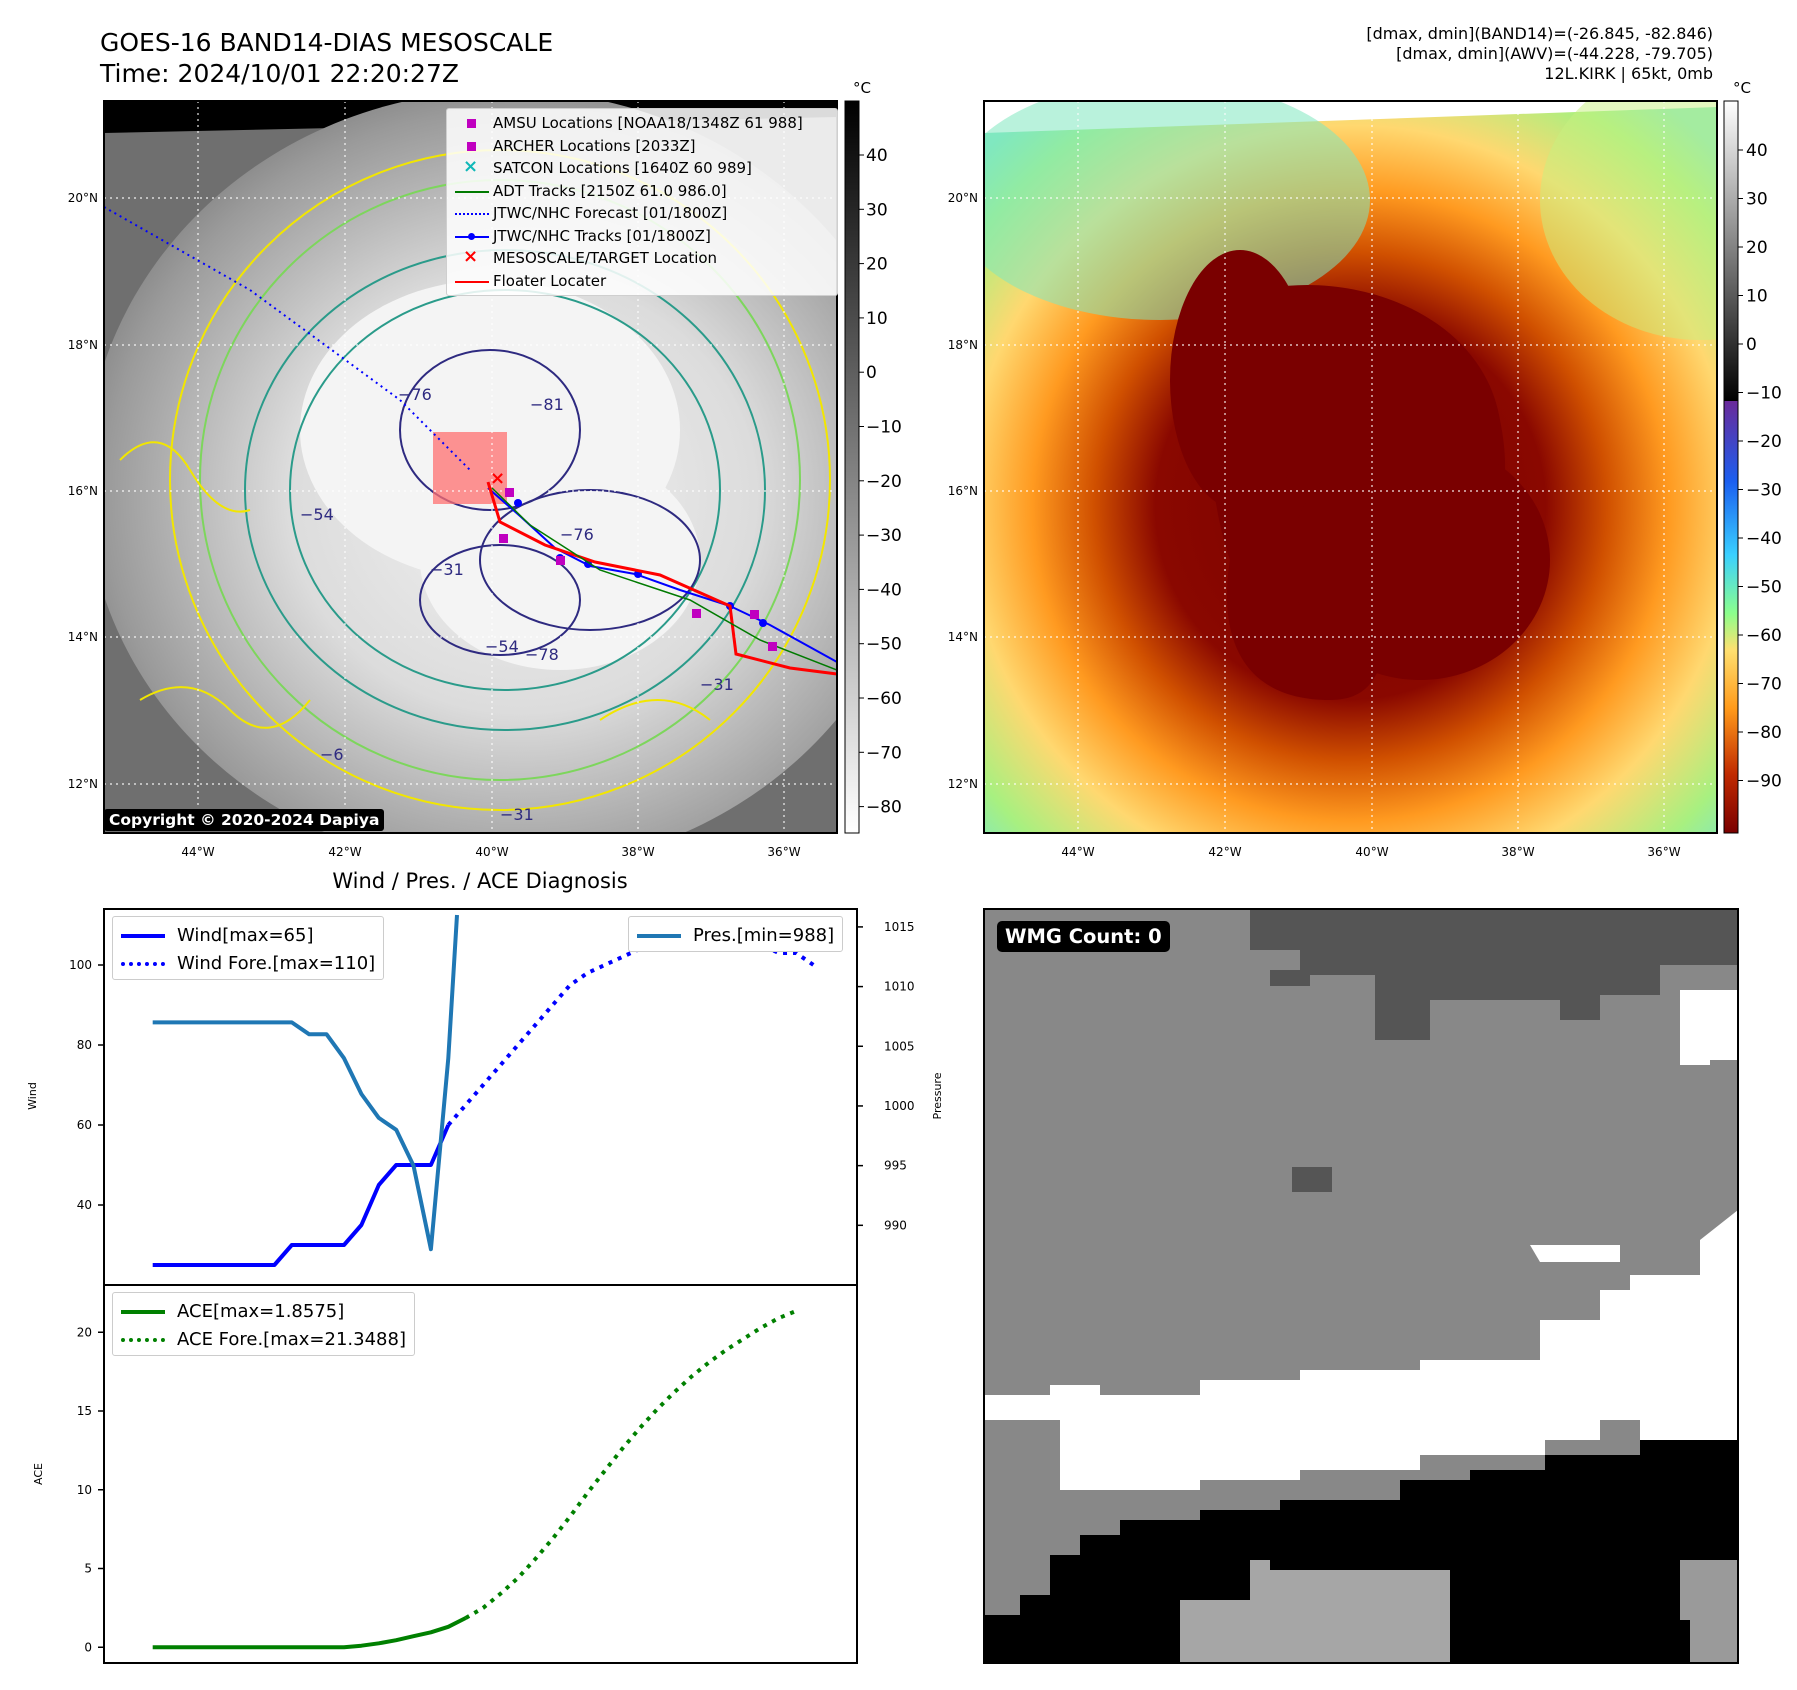  I want to click on contour-label: −76, so click(415, 394).